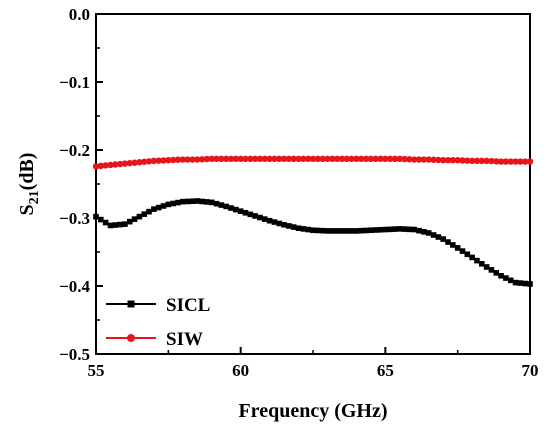  What do you see at coordinates (74, 218) in the screenshot?
I see `y-tick-label: −0.3` at bounding box center [74, 218].